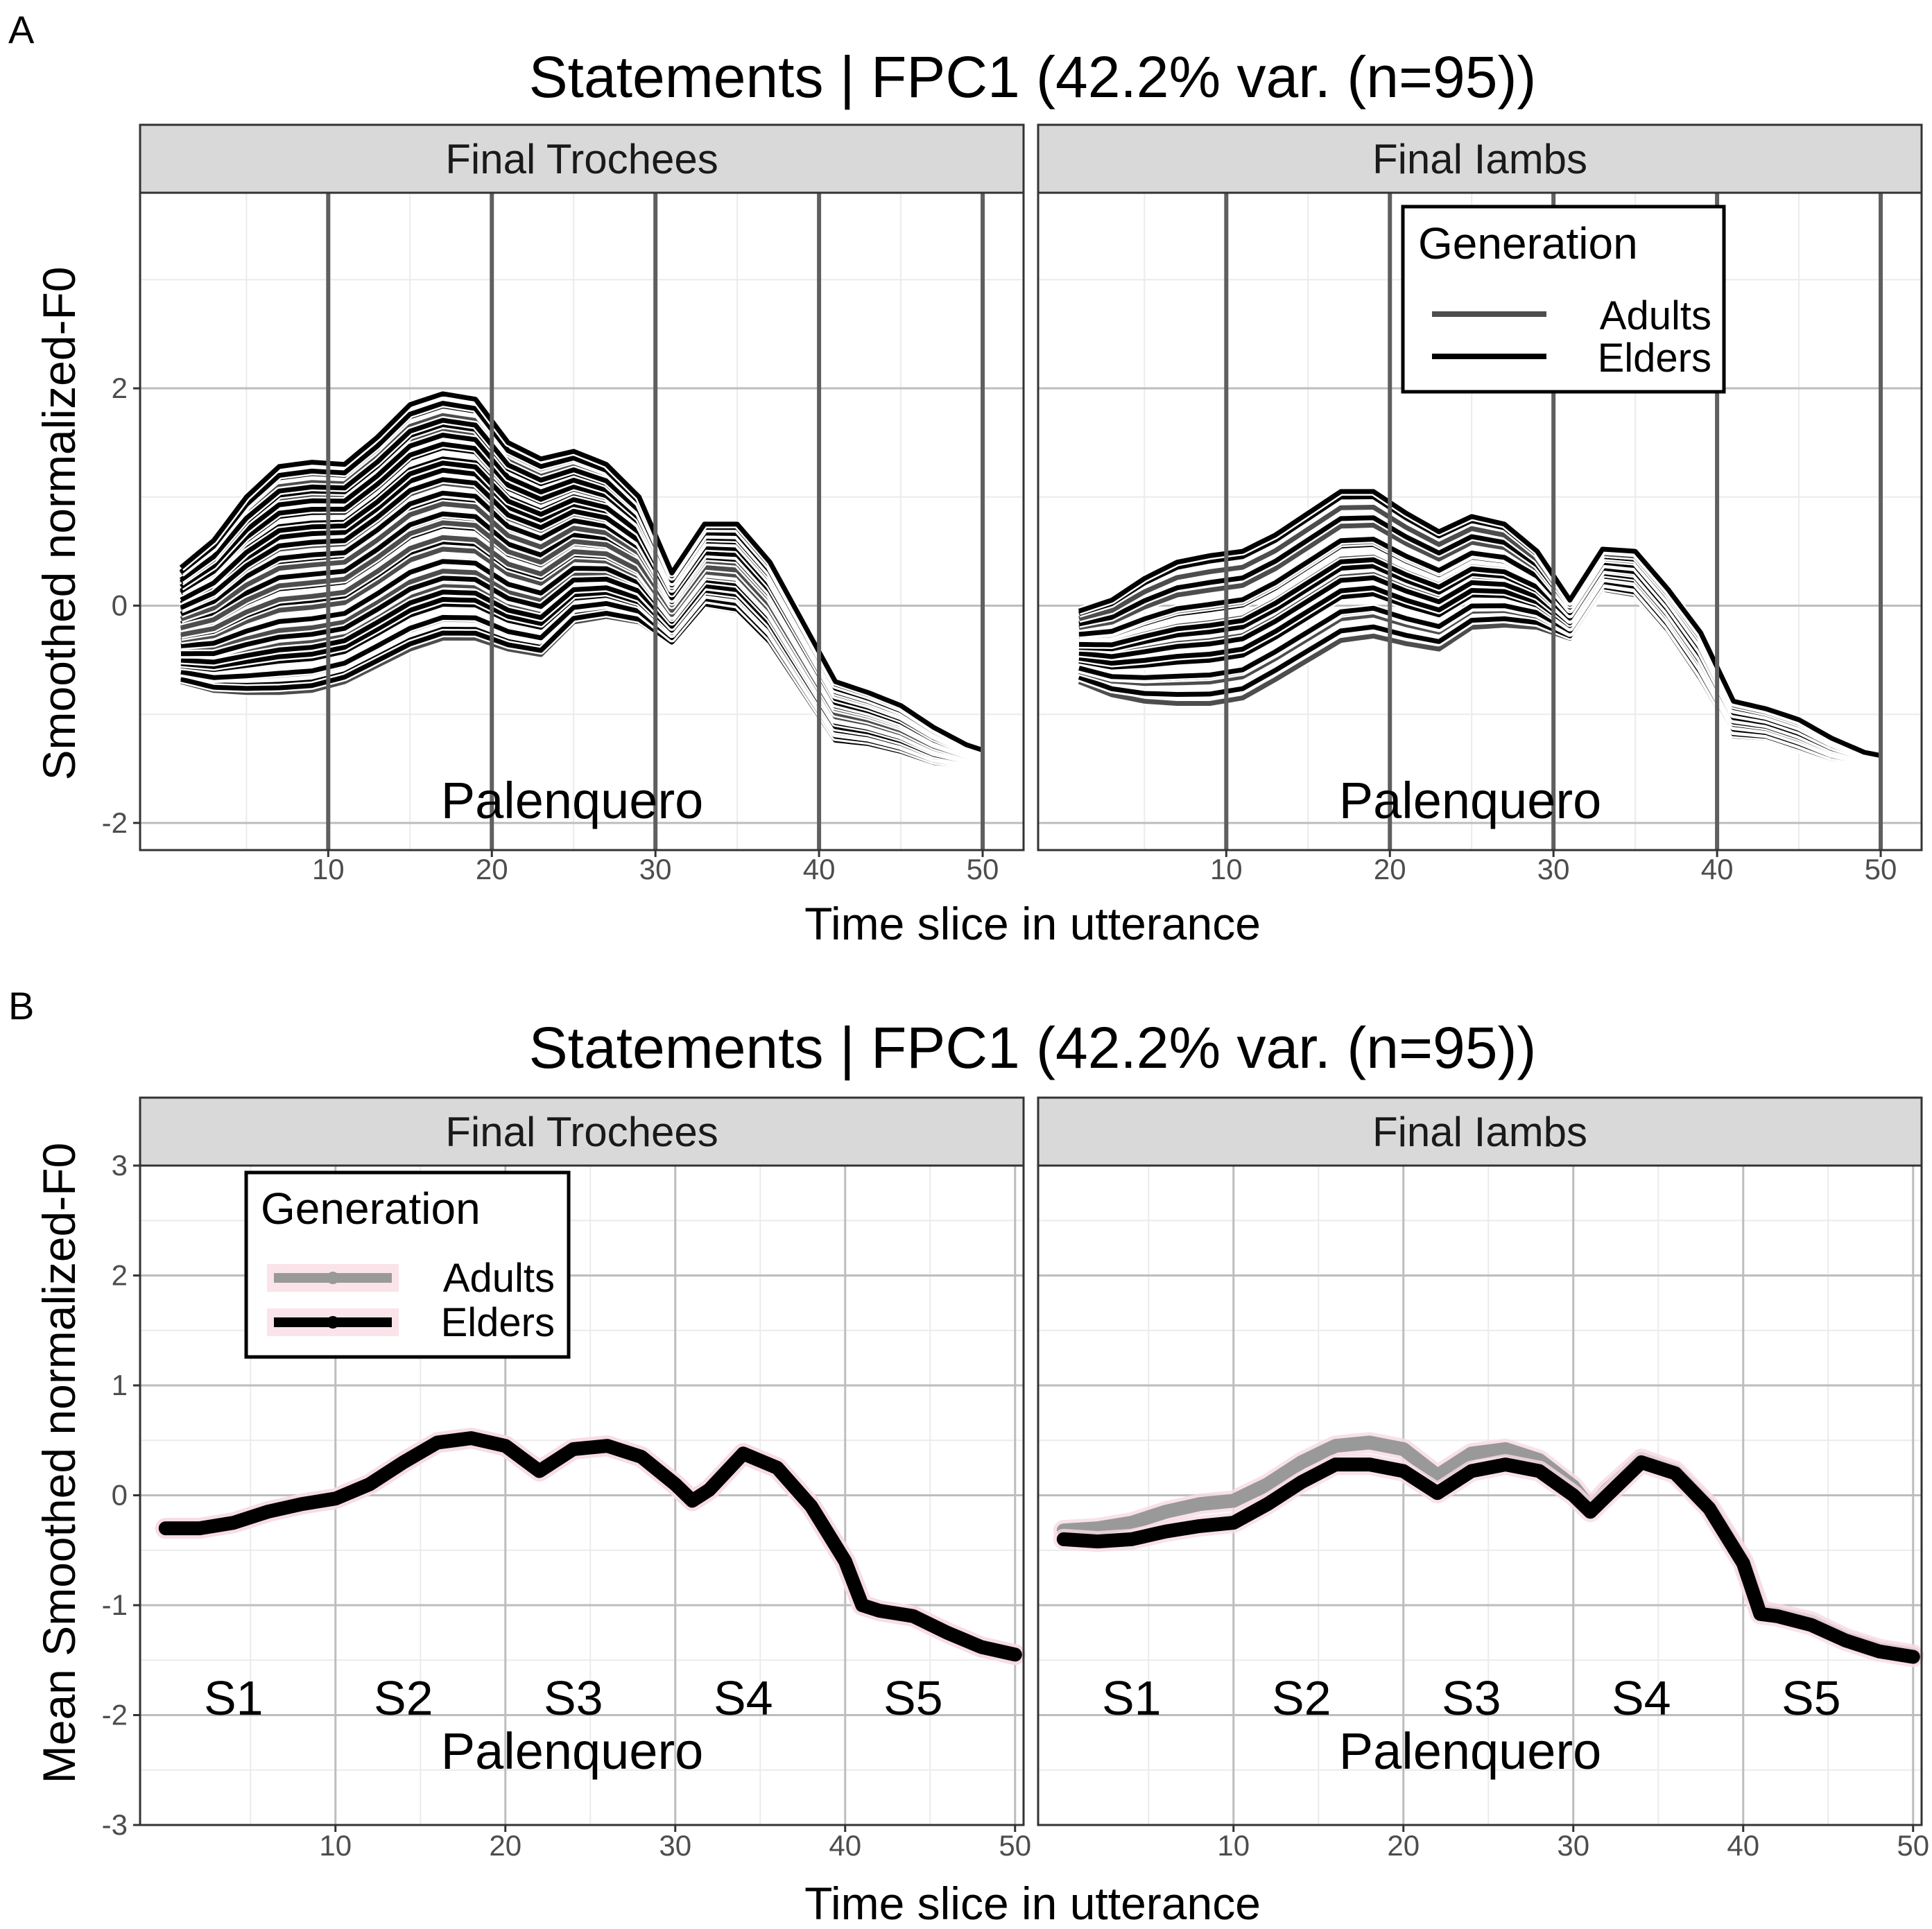 The image size is (1932, 1929). Describe the element at coordinates (21, 1006) in the screenshot. I see `panel-label-b: B` at that location.